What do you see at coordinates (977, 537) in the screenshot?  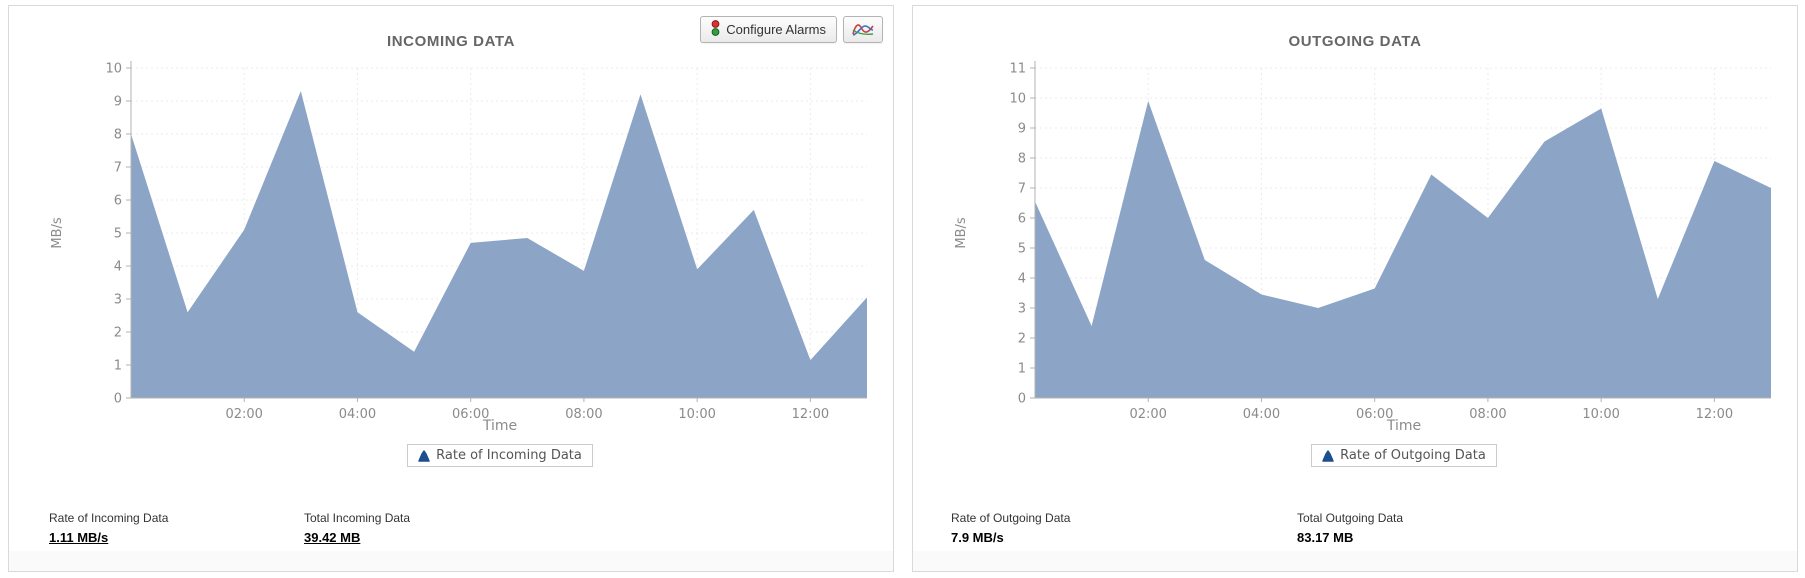 I see `stat-value: 7.9 MB/s` at bounding box center [977, 537].